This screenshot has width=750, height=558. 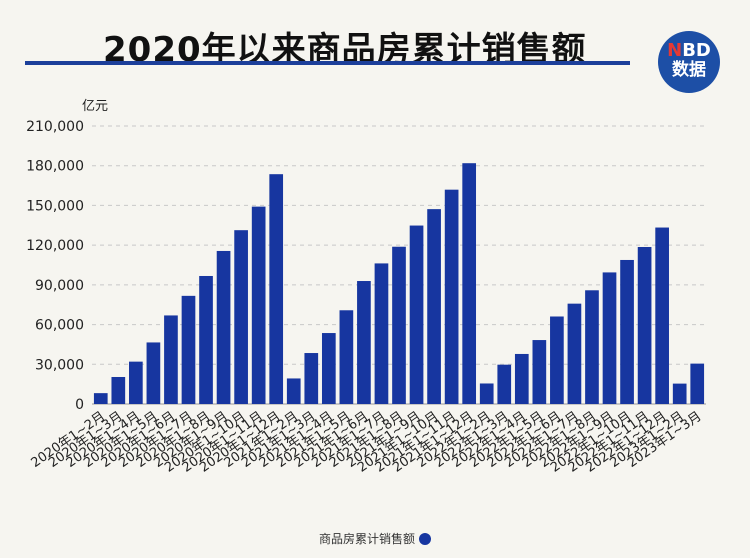 I want to click on y-tick-label: 180,000, so click(x=55, y=167).